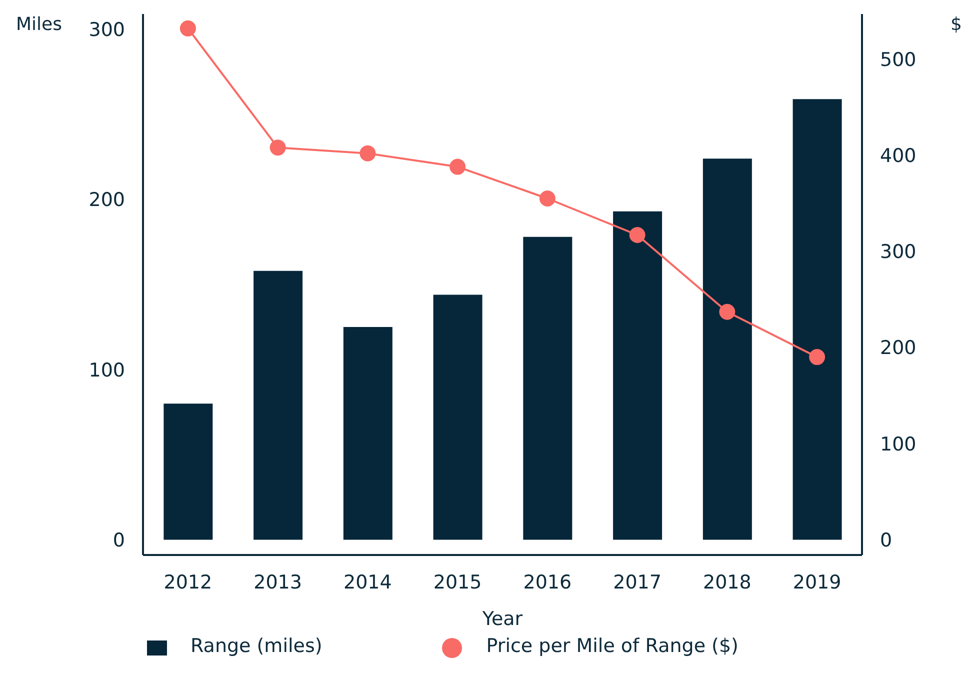 Image resolution: width=971 pixels, height=676 pixels. I want to click on x-tick-label: 2016, so click(547, 582).